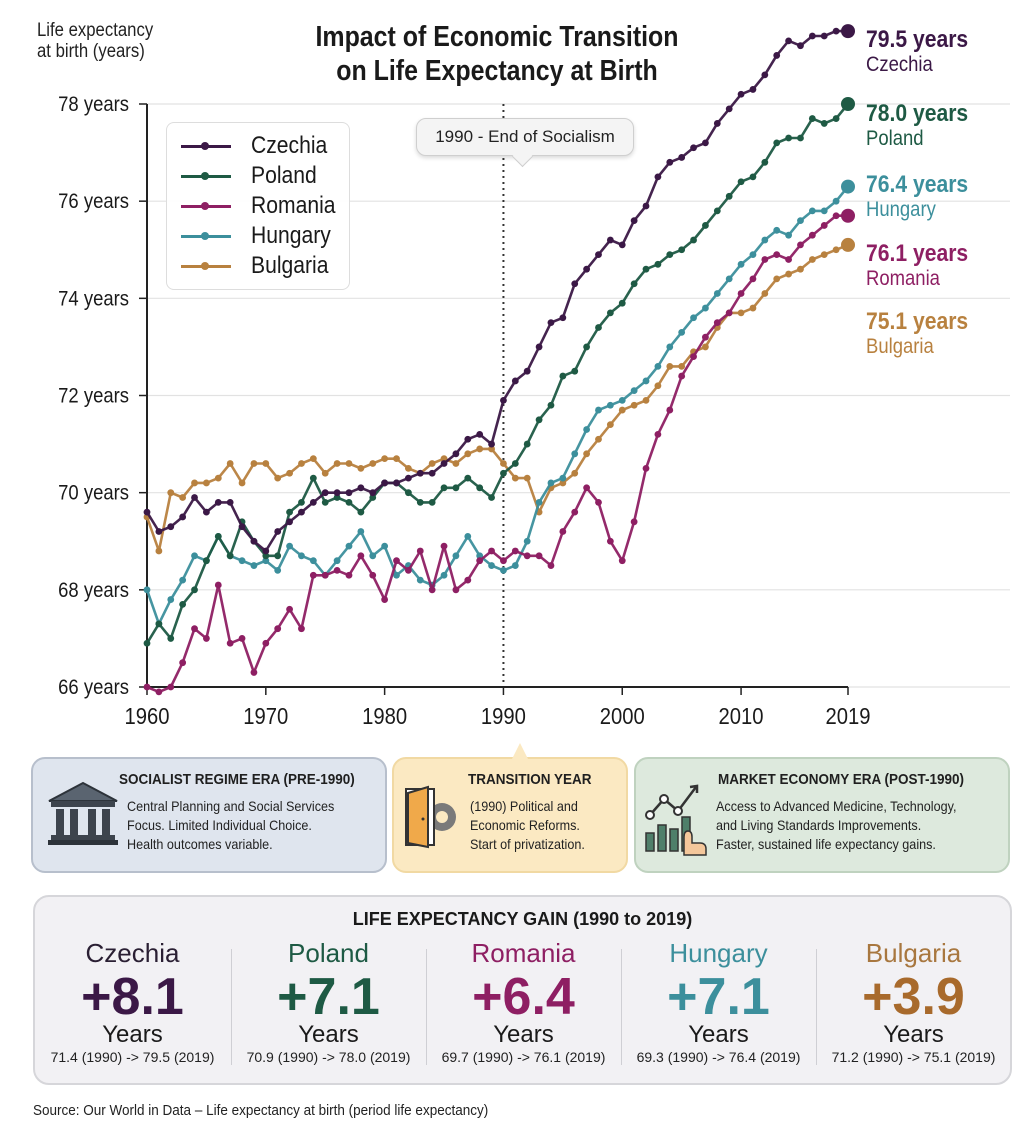 The image size is (1026, 1132). I want to click on panel-line: Focus. Limited Individual Choice., so click(219, 825).